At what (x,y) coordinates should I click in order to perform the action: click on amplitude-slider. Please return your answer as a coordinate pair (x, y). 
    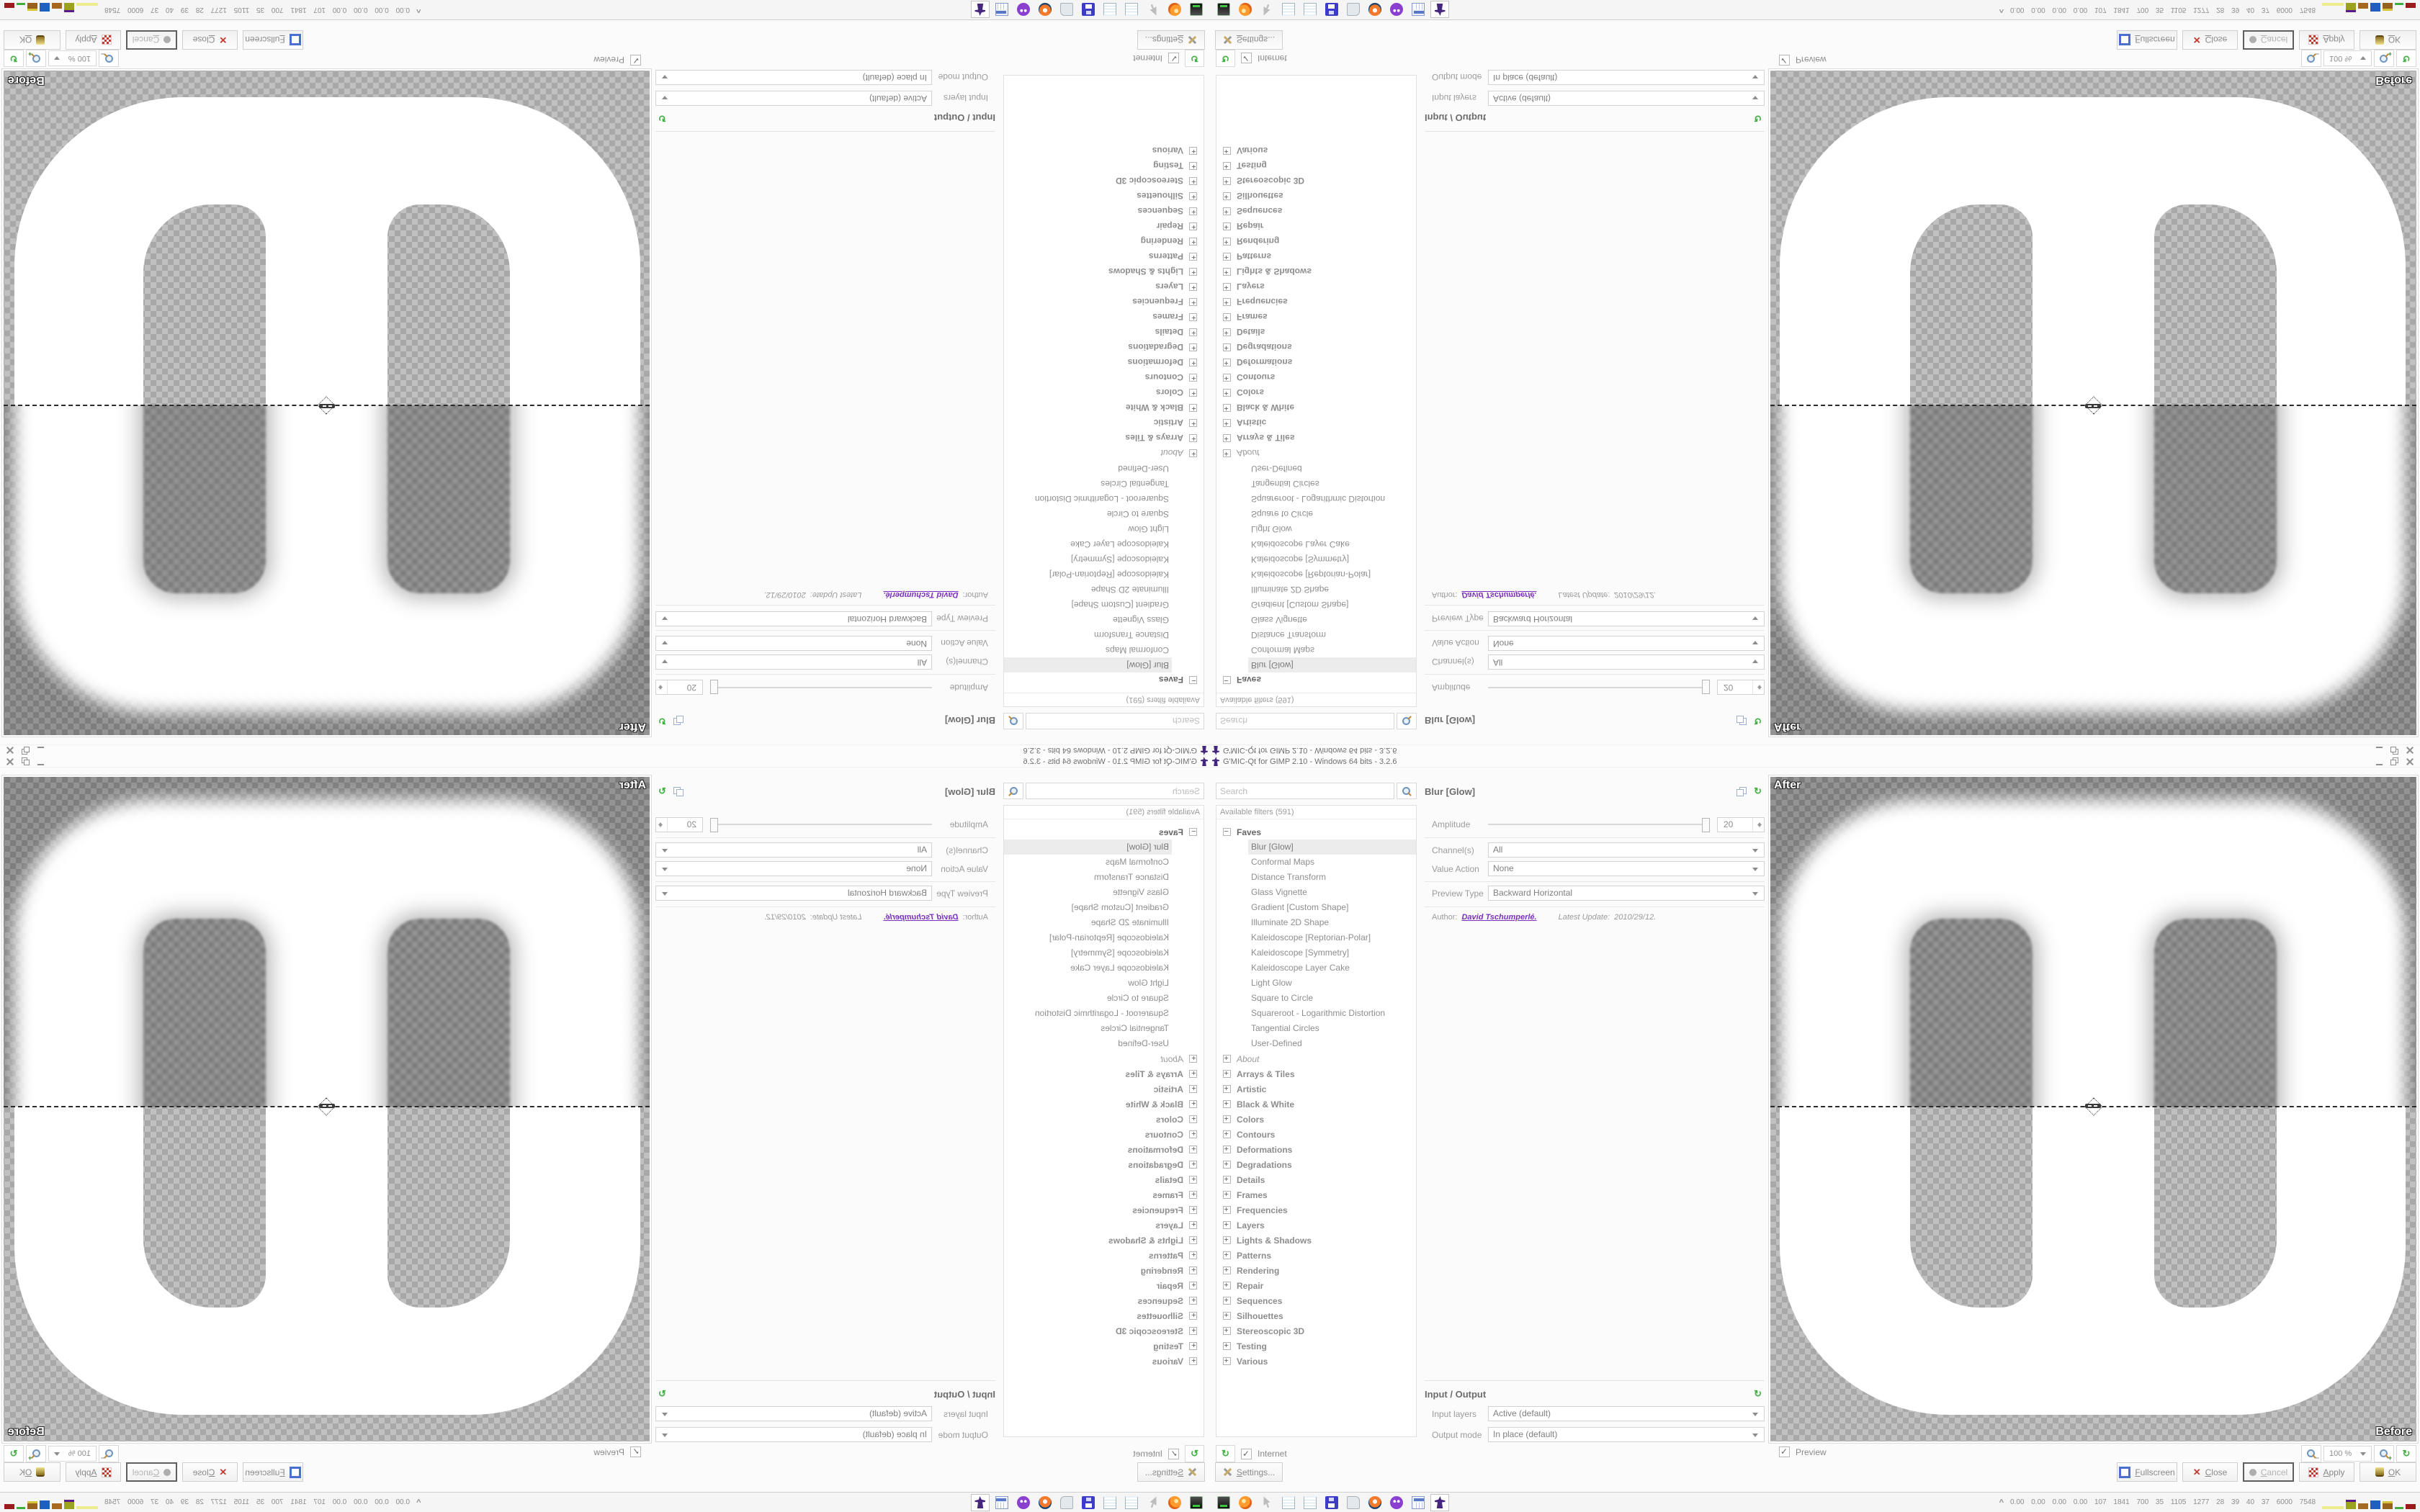
    Looking at the image, I should click on (1599, 824).